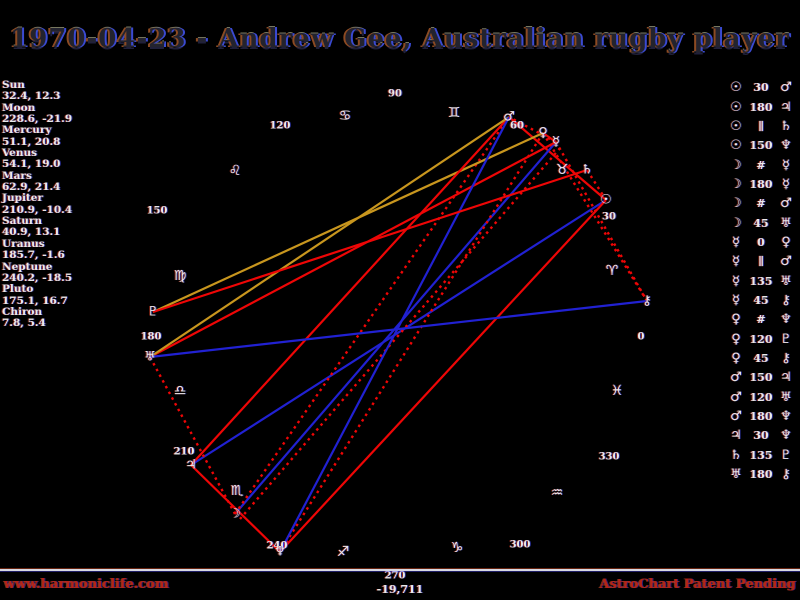 Image resolution: width=800 pixels, height=600 pixels. Describe the element at coordinates (20, 153) in the screenshot. I see `planet-name: Venus` at that location.